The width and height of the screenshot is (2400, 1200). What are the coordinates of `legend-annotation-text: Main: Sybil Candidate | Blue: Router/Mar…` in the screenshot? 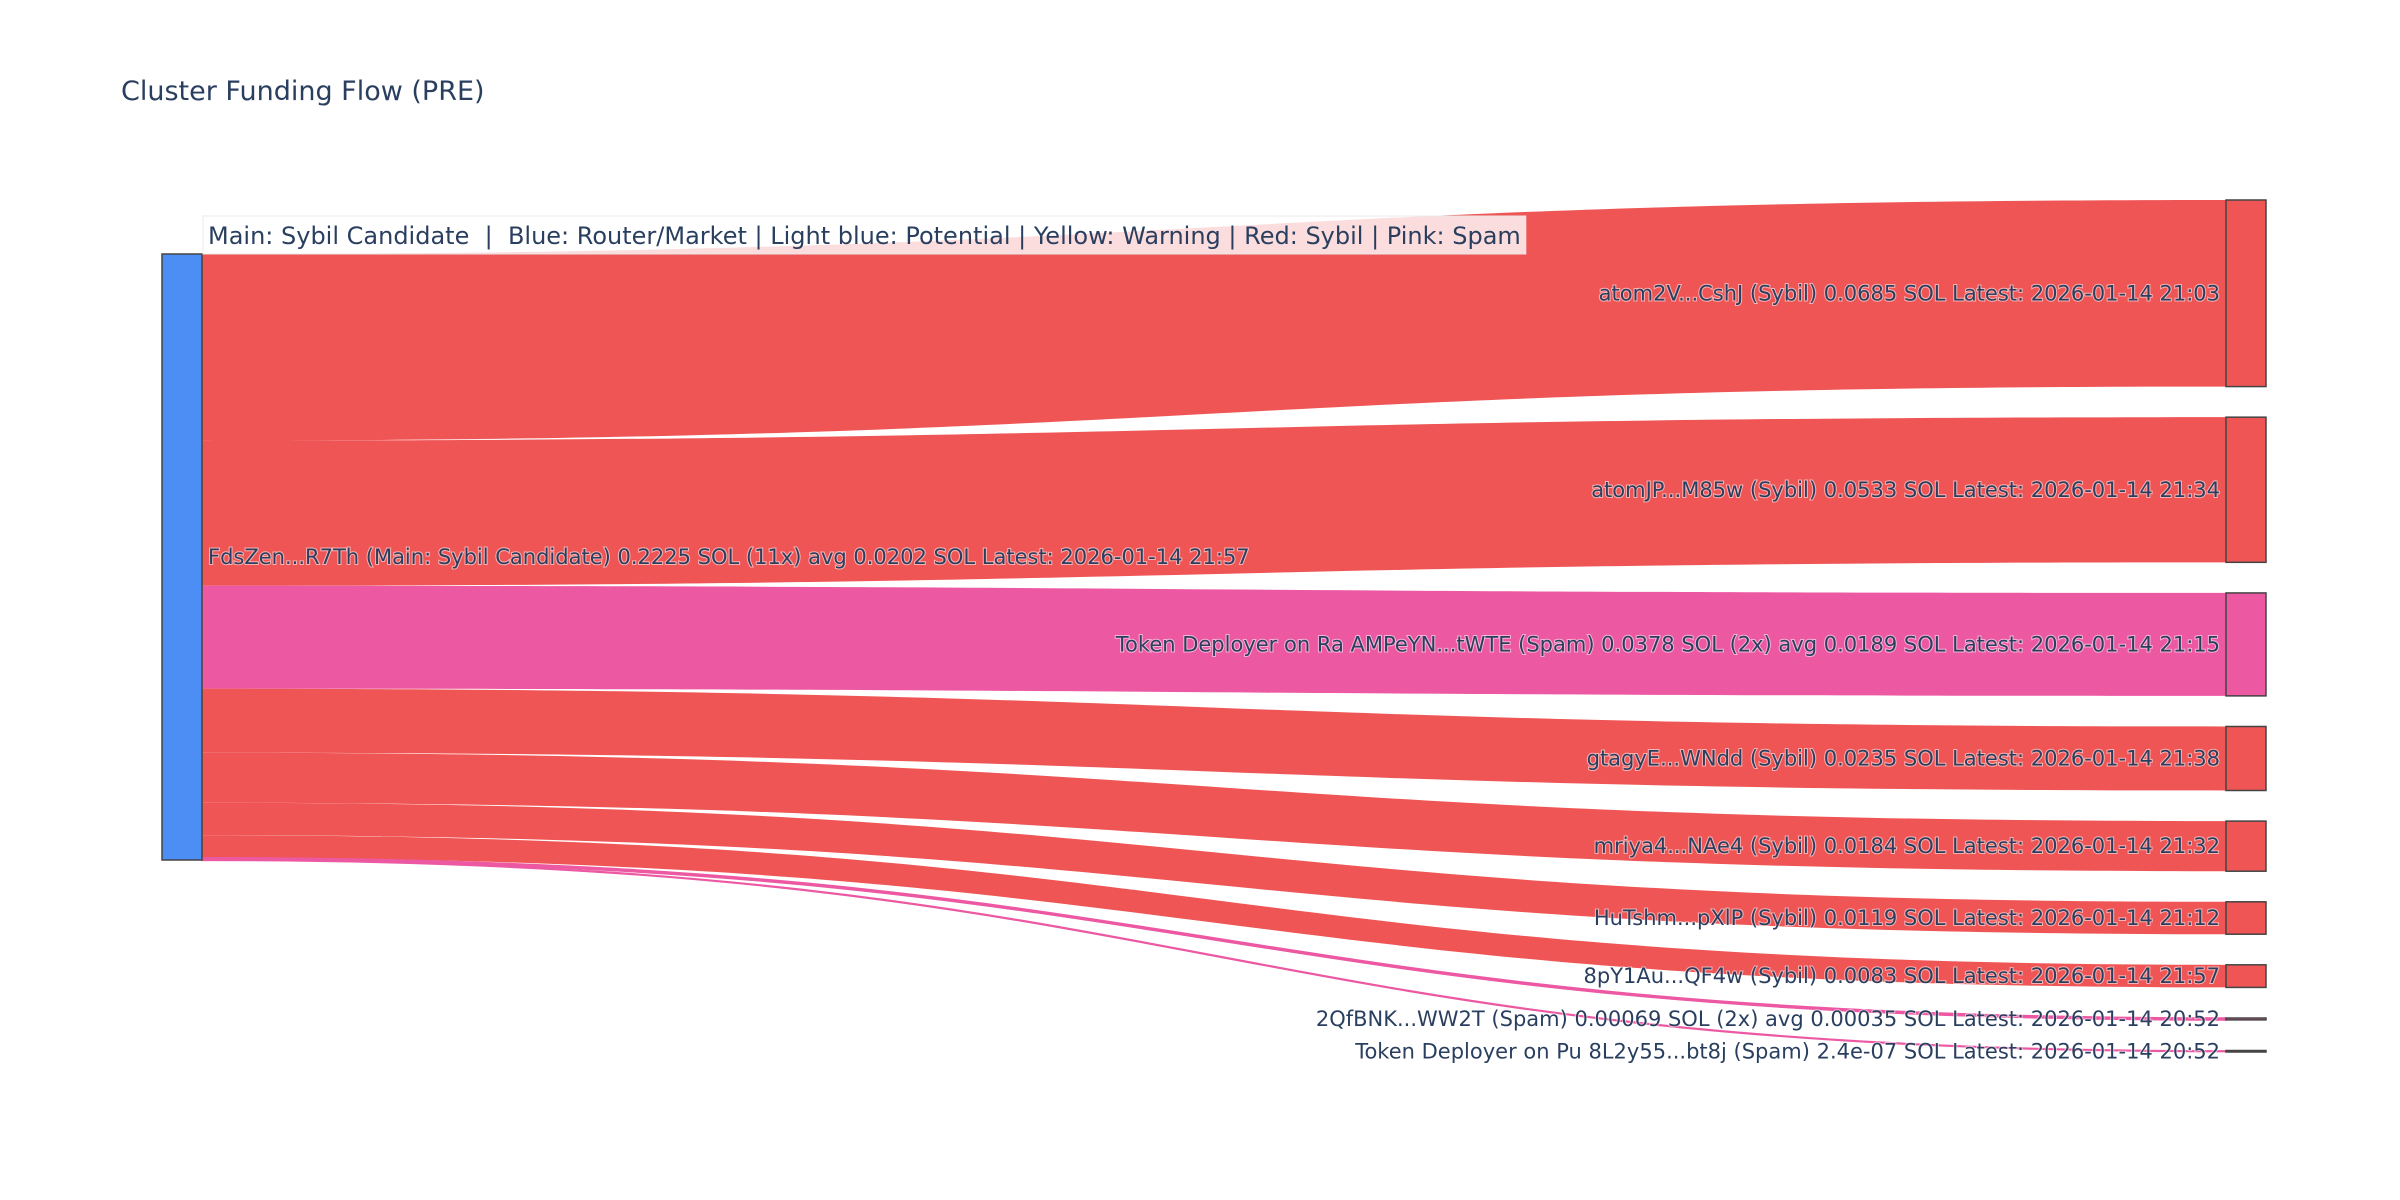 It's located at (864, 236).